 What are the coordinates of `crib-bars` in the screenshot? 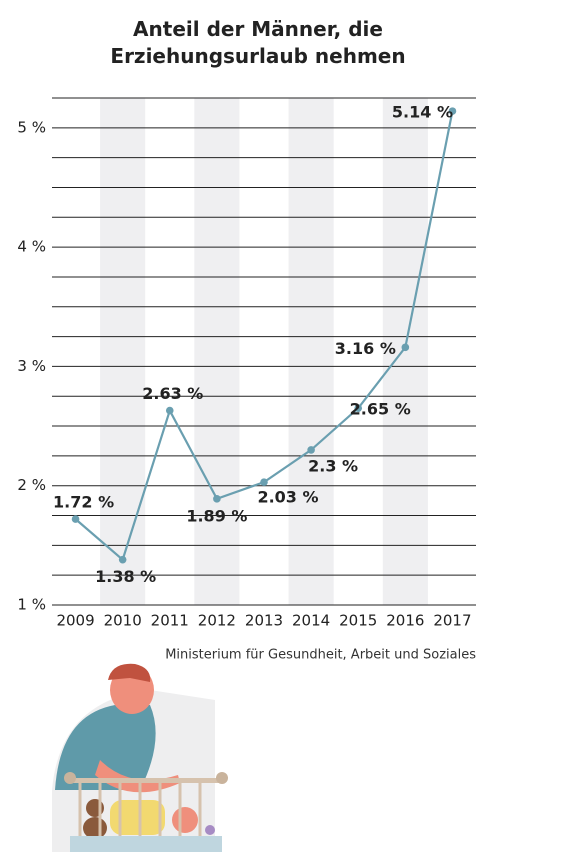 It's located at (140, 810).